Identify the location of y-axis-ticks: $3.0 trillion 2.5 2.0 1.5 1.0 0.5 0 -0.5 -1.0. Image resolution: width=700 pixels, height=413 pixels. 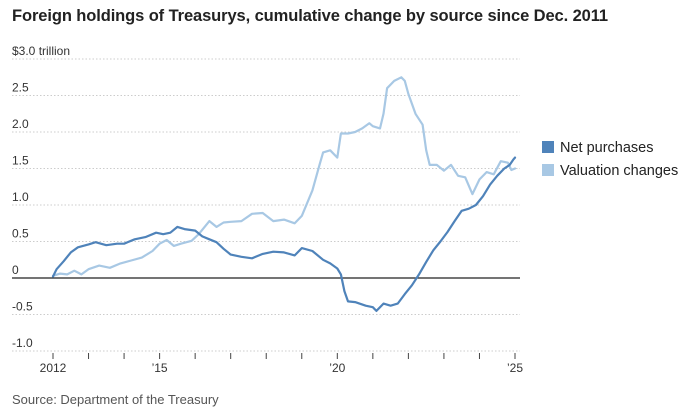
(41, 197).